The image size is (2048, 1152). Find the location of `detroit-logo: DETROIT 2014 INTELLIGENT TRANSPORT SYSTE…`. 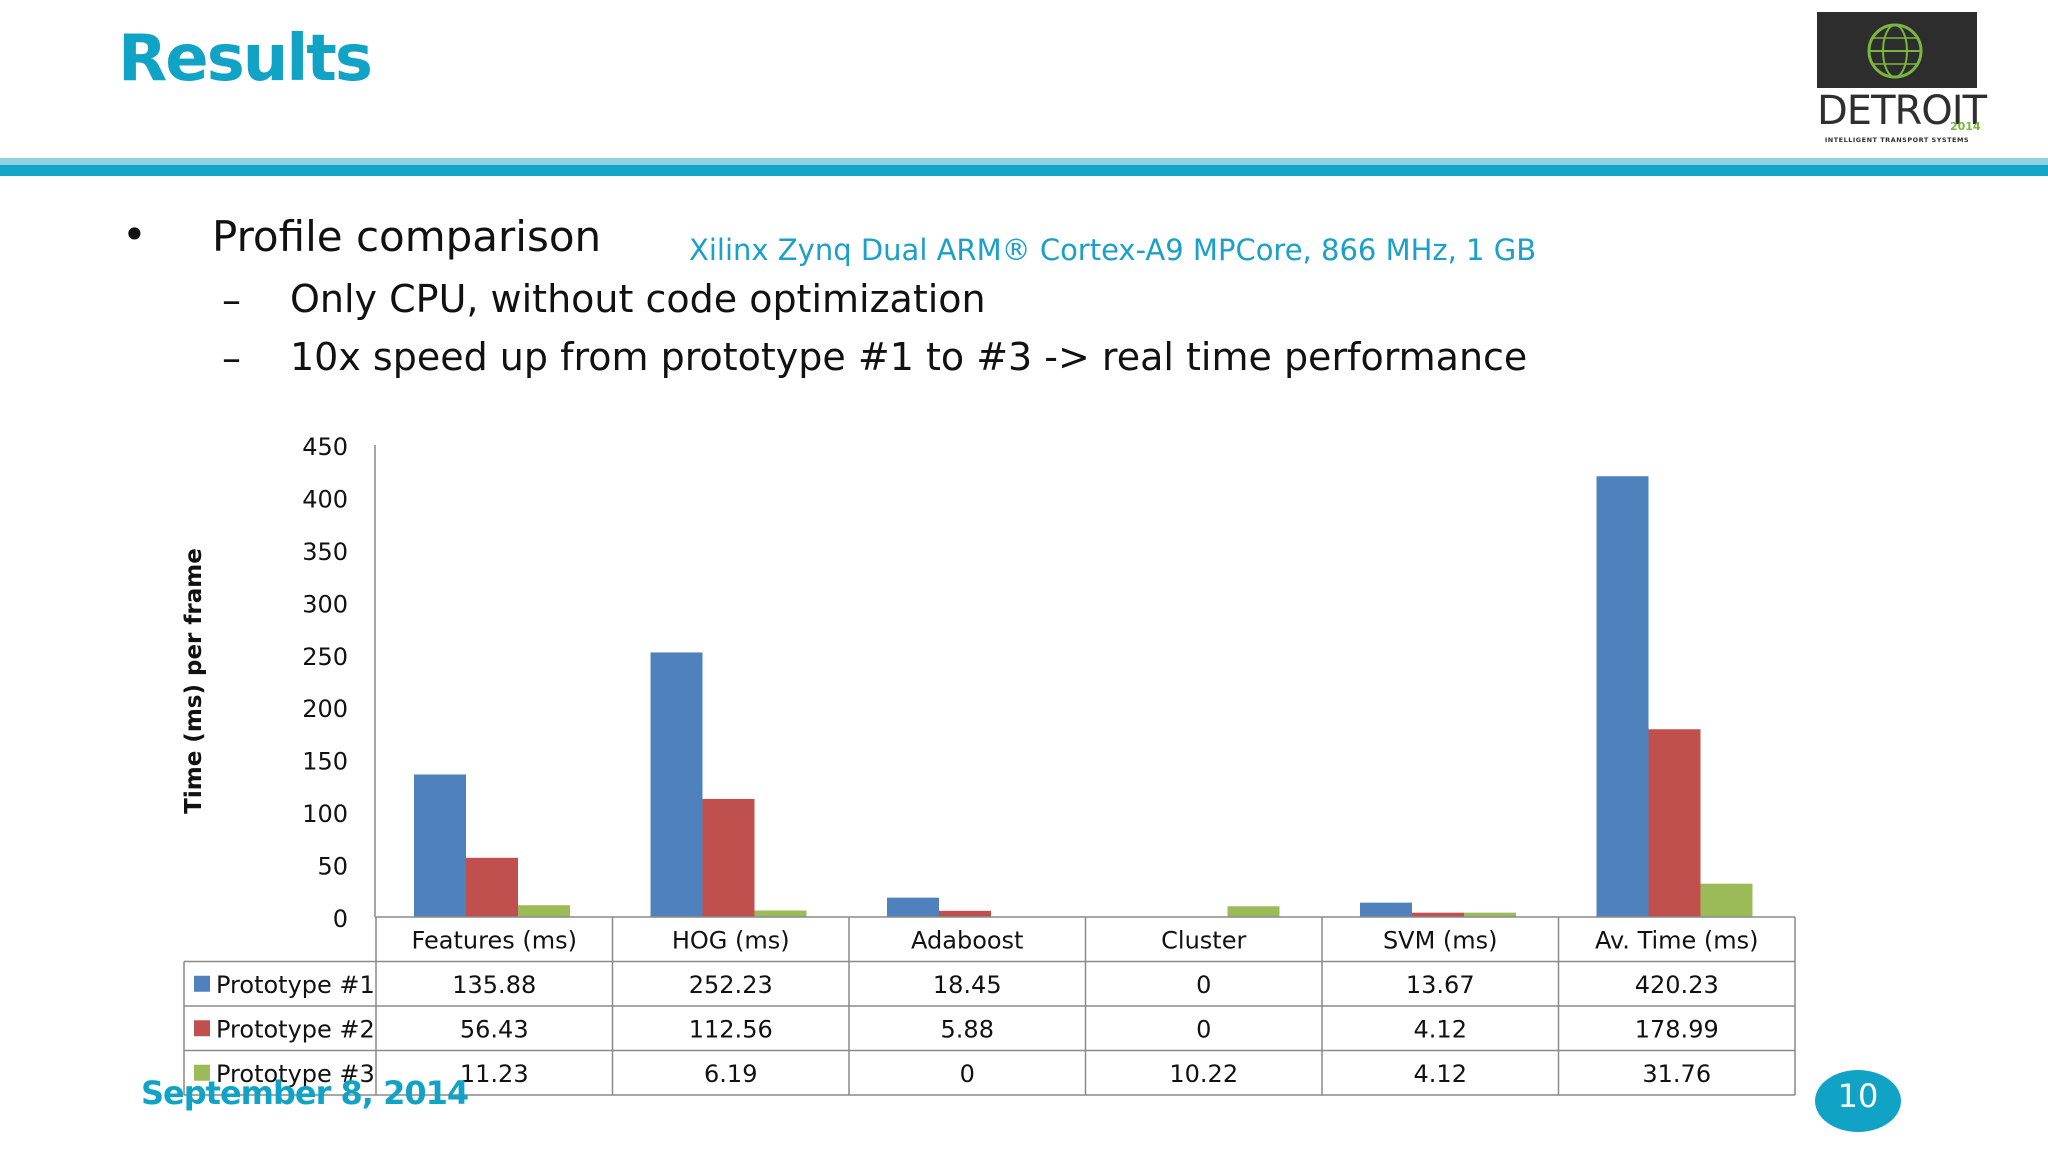

detroit-logo: DETROIT 2014 INTELLIGENT TRANSPORT SYSTE… is located at coordinates (1902, 82).